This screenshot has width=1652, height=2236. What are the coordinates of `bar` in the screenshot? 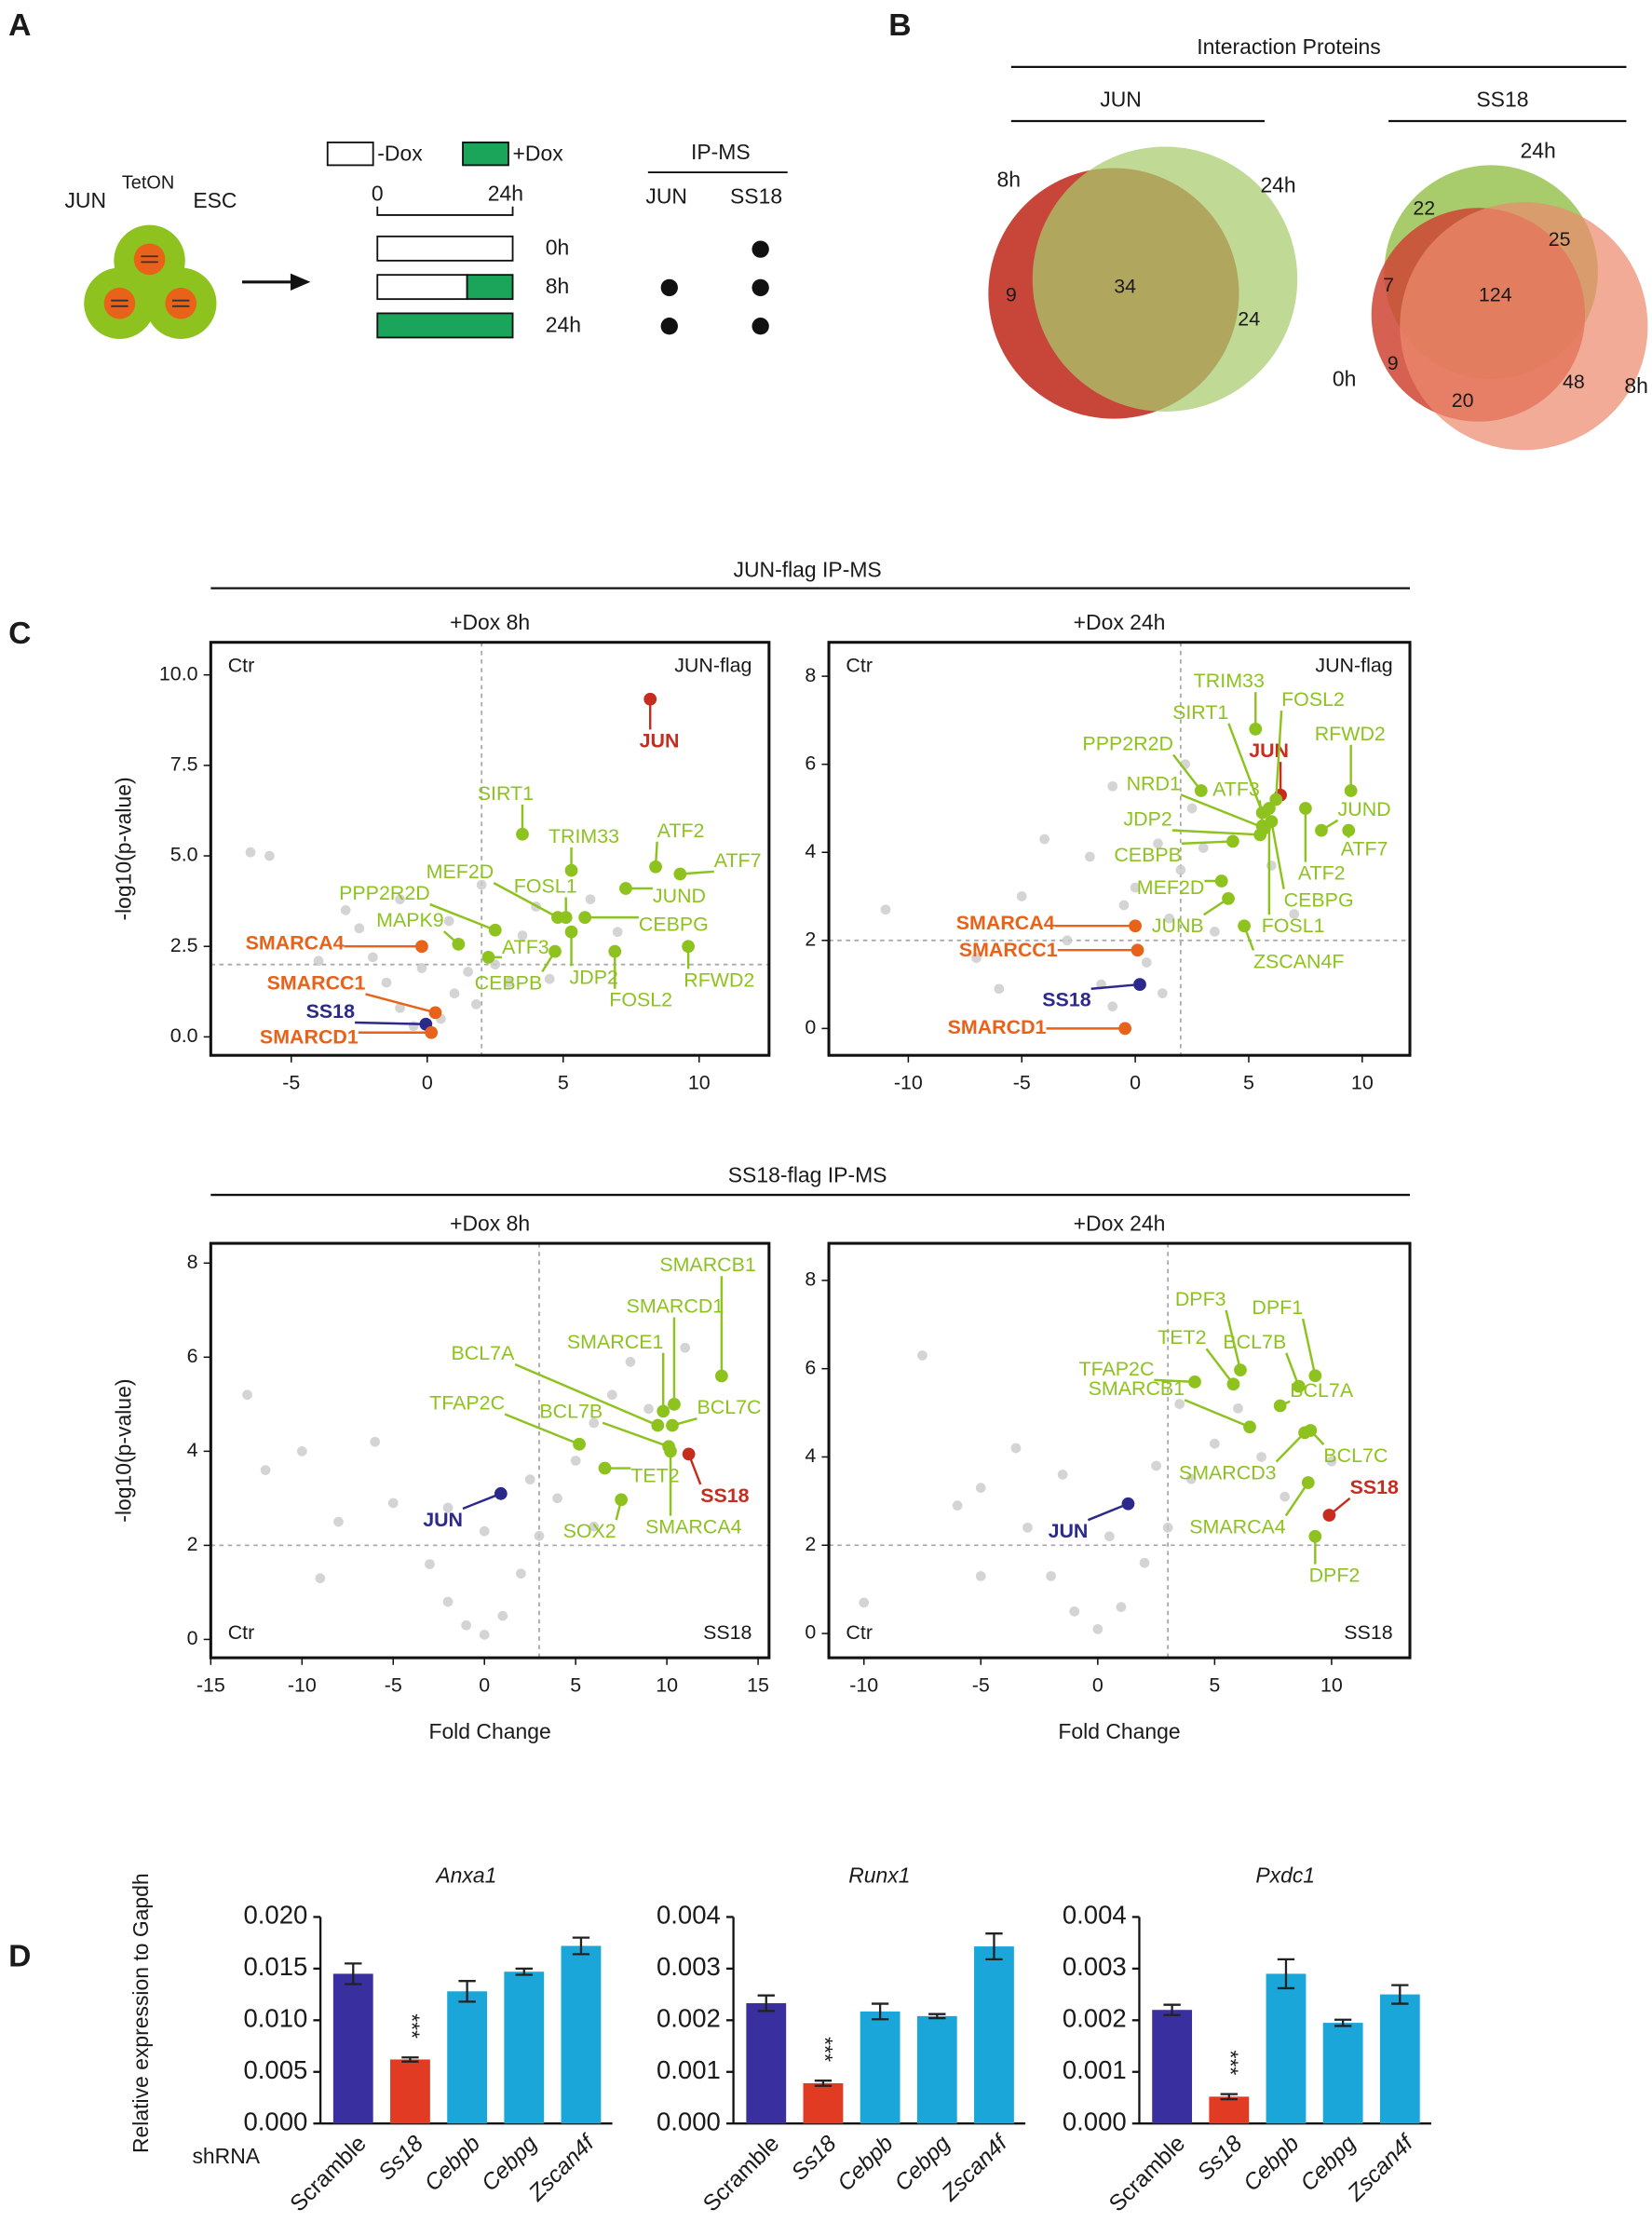 It's located at (524, 2048).